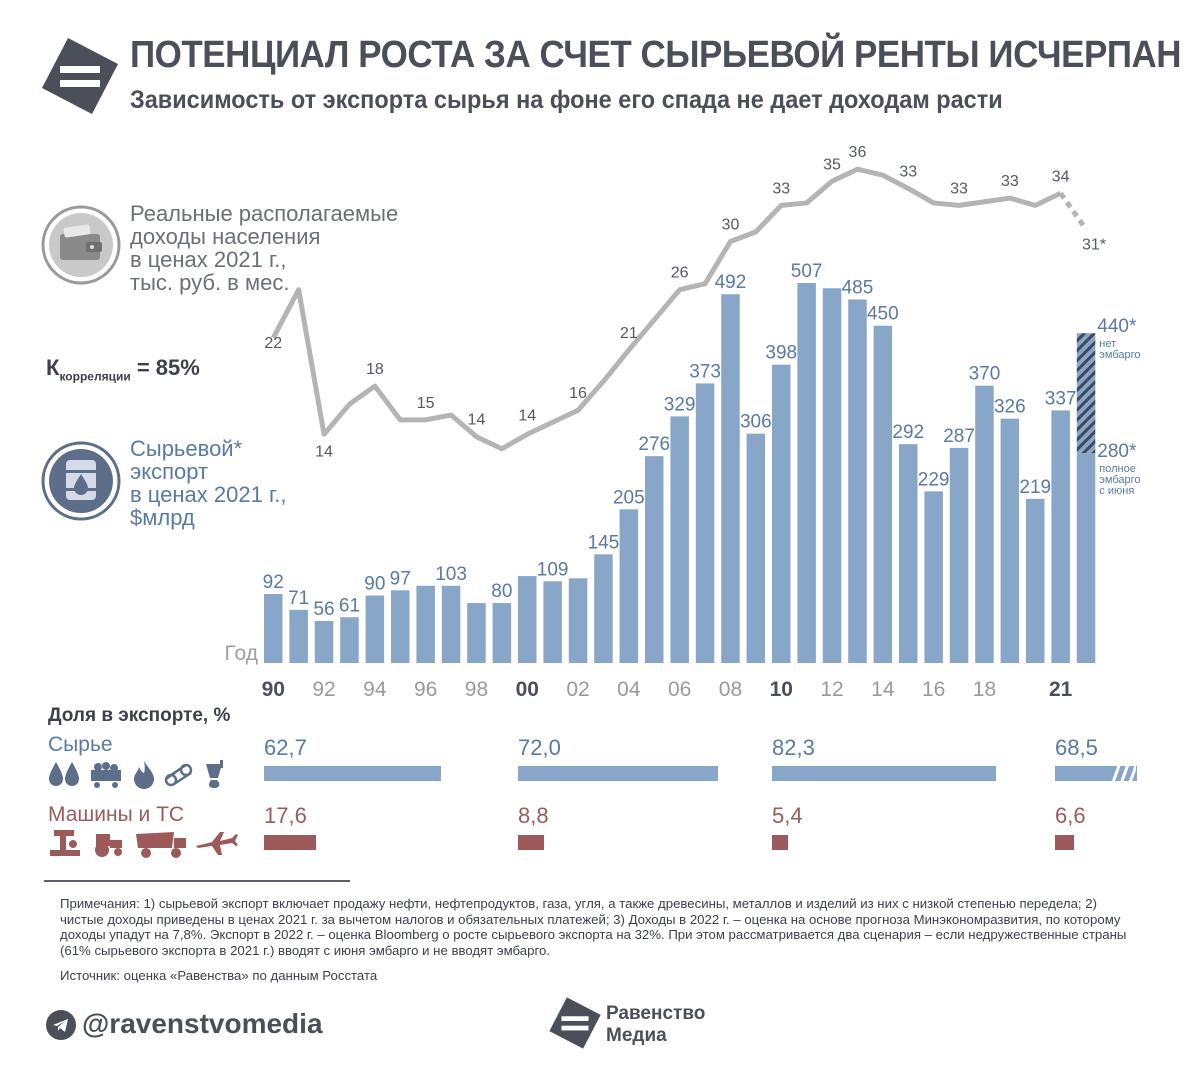 This screenshot has width=1200, height=1091. What do you see at coordinates (577, 689) in the screenshot?
I see `x-tick-label: 02` at bounding box center [577, 689].